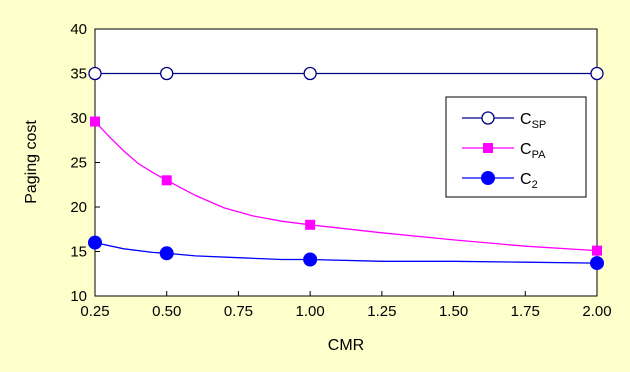  I want to click on legend-label: C2, so click(529, 181).